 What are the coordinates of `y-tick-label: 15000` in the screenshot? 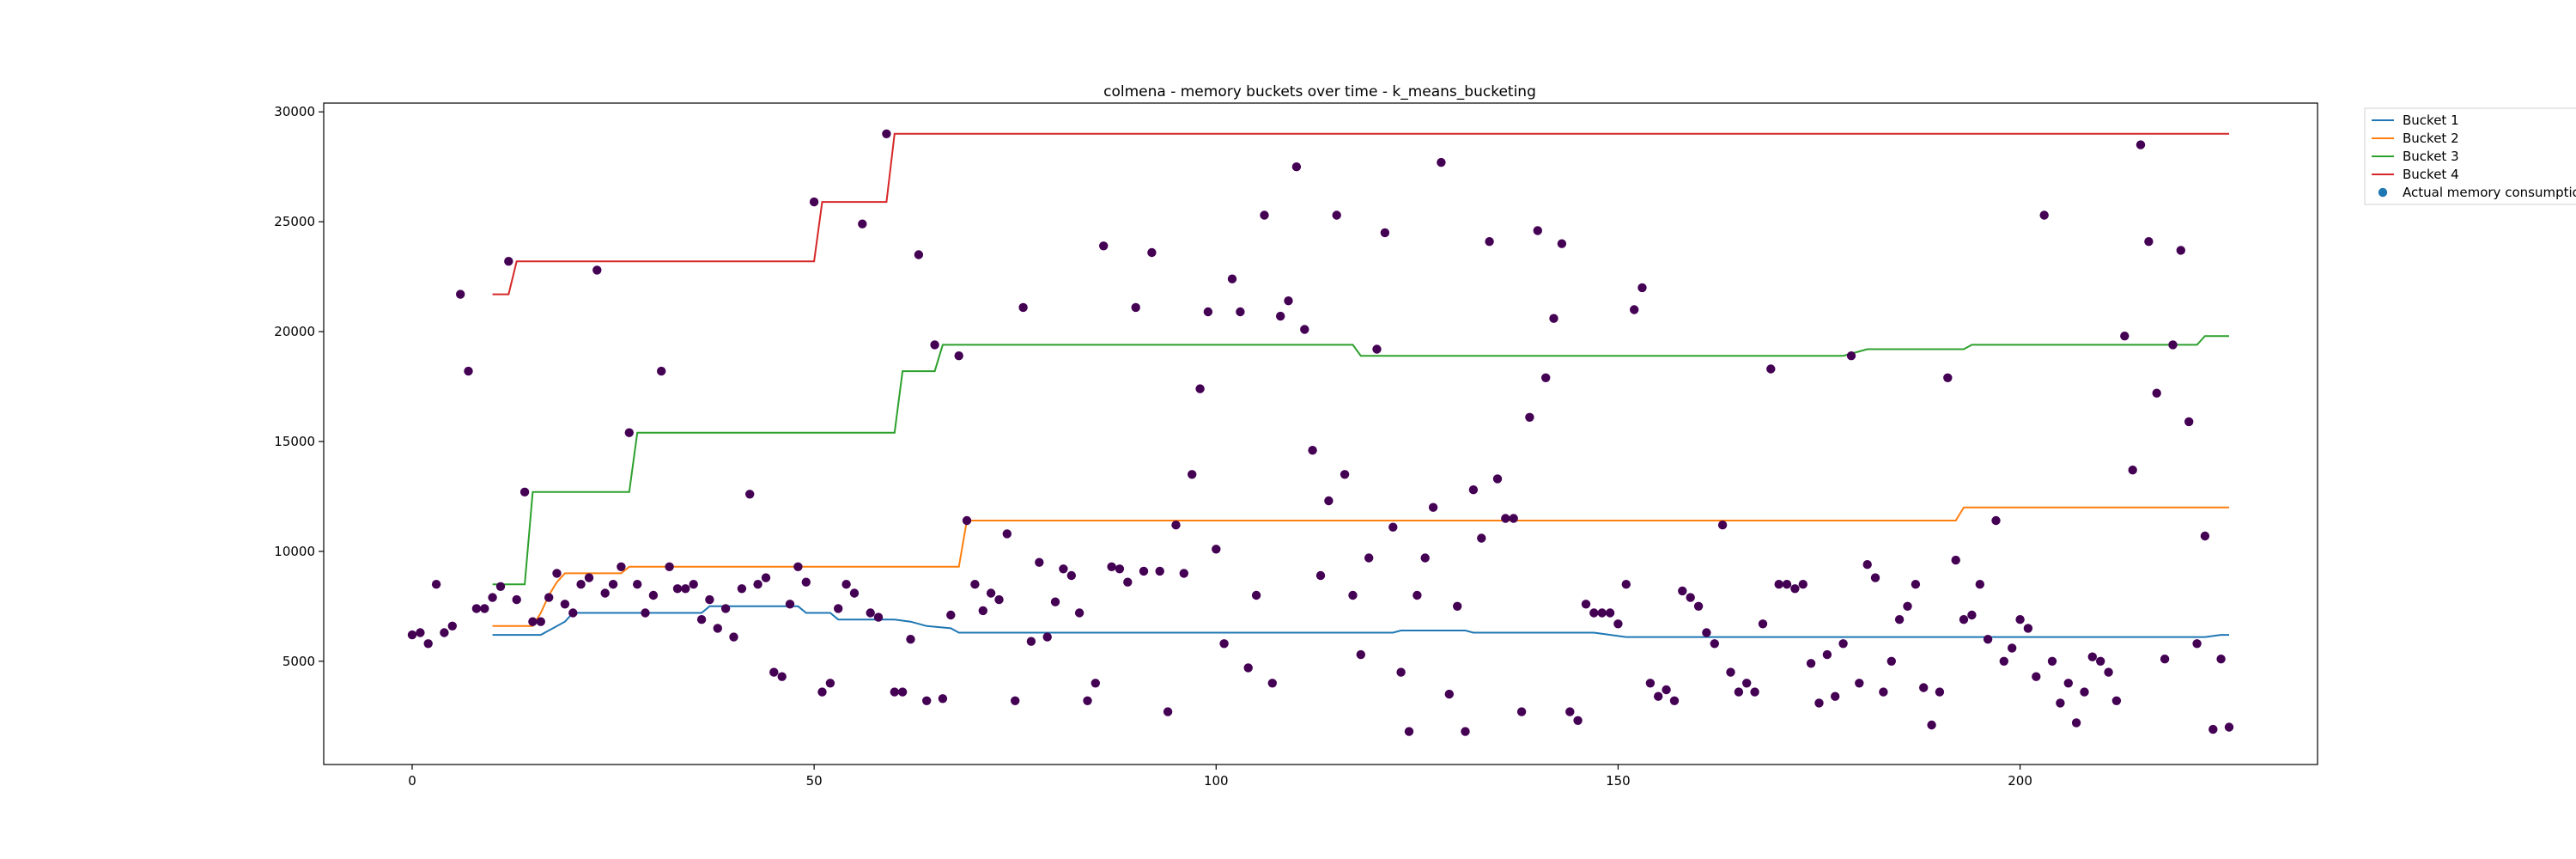 It's located at (294, 442).